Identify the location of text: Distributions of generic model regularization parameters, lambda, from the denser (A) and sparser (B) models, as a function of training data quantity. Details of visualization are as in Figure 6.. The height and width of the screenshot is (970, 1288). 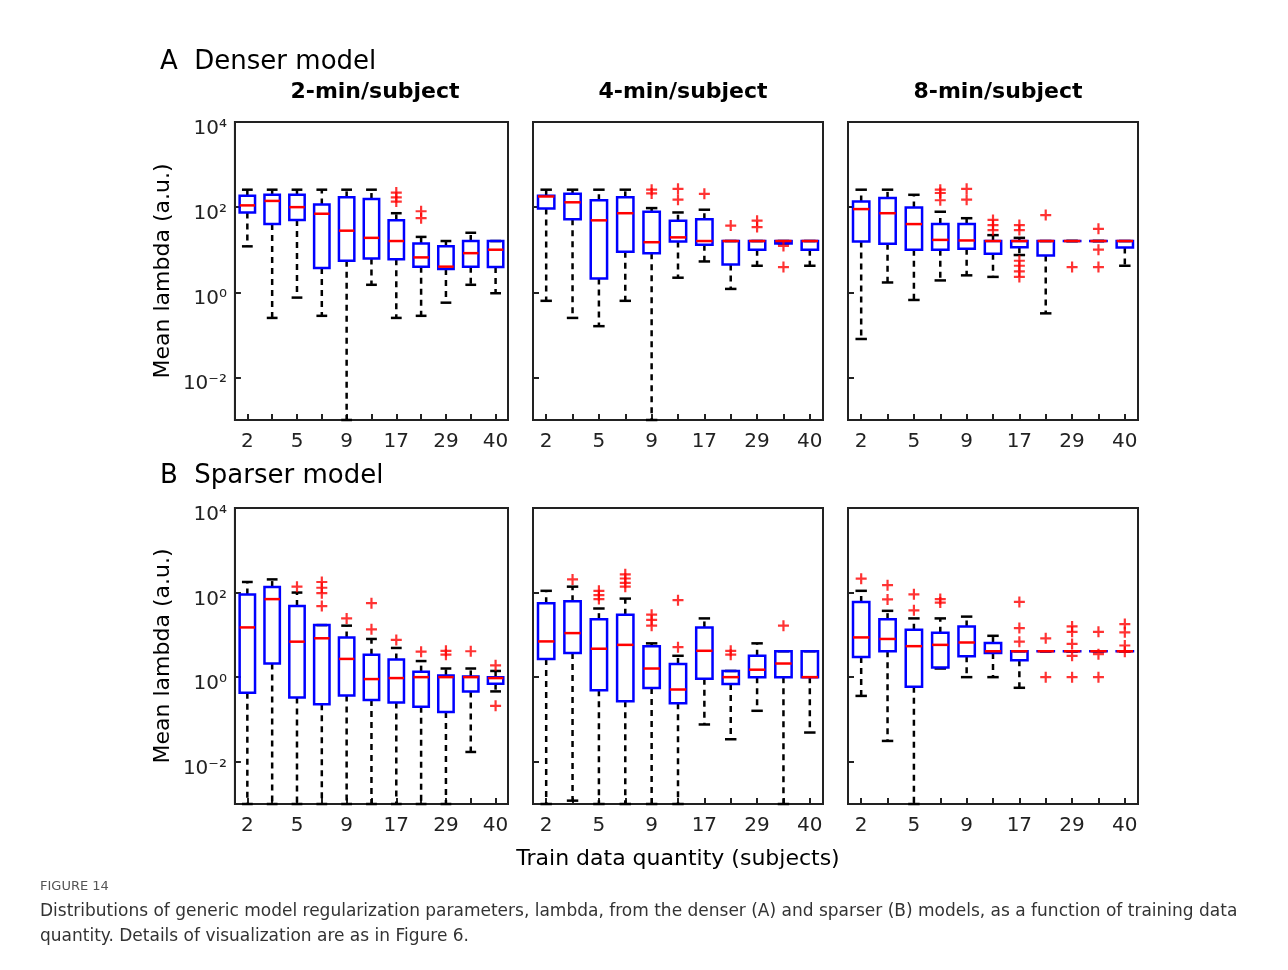
(639, 923).